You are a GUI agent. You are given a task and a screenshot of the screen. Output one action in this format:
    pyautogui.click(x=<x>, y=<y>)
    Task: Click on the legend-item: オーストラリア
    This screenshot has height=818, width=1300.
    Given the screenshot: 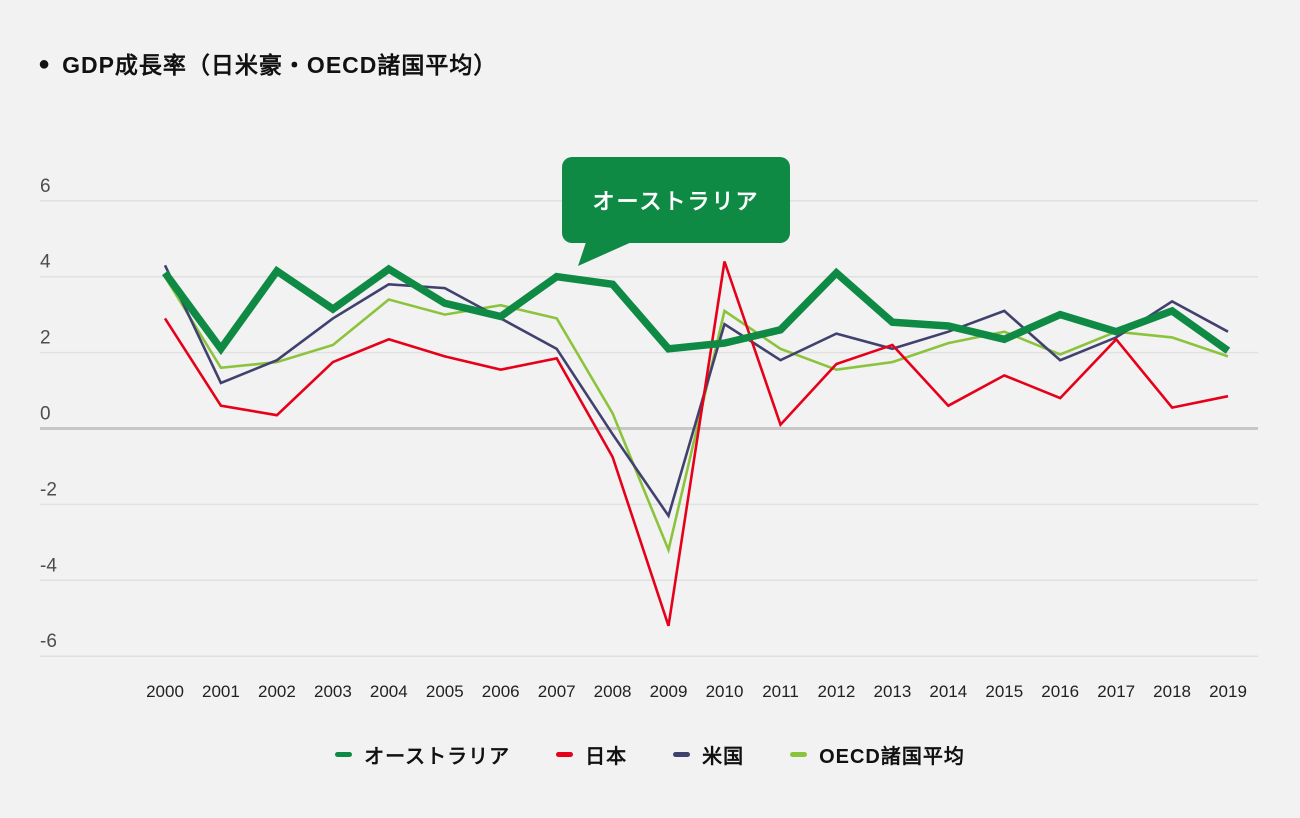 What is the action you would take?
    pyautogui.click(x=422, y=754)
    